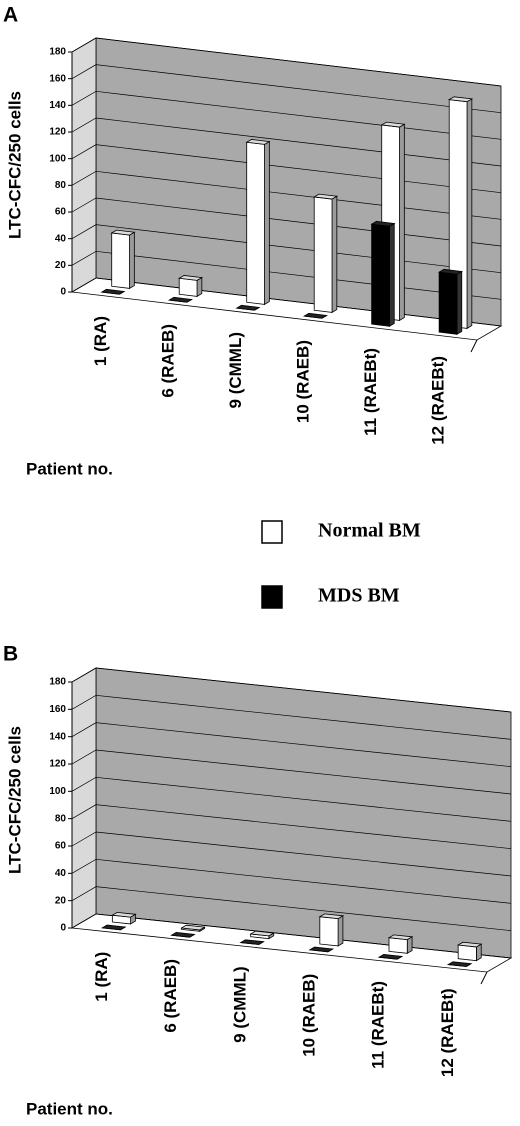 The image size is (520, 1126). Describe the element at coordinates (61, 900) in the screenshot. I see `y-tick-label: 20` at that location.